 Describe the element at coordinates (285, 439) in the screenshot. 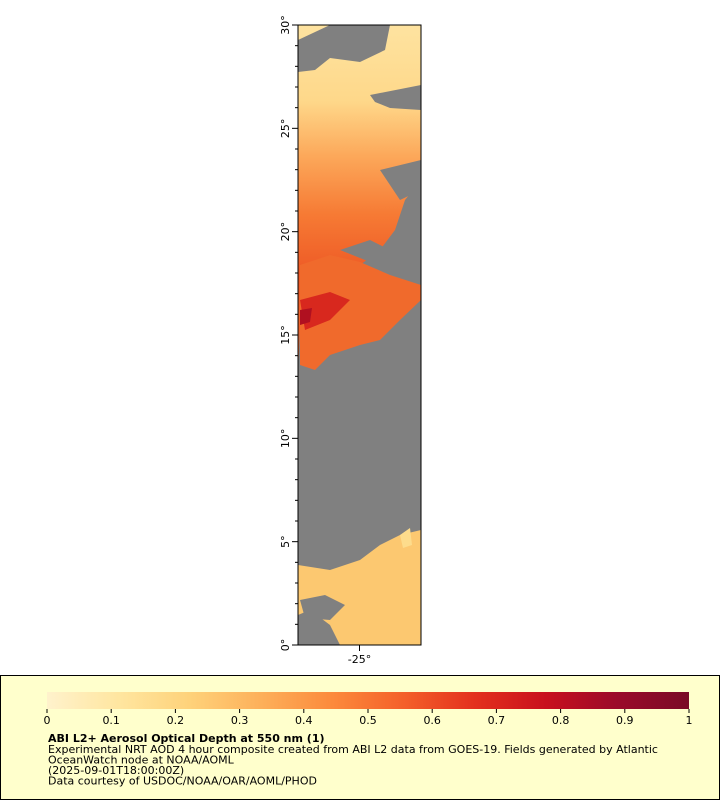

I see `lat-tick-label: 10°` at that location.